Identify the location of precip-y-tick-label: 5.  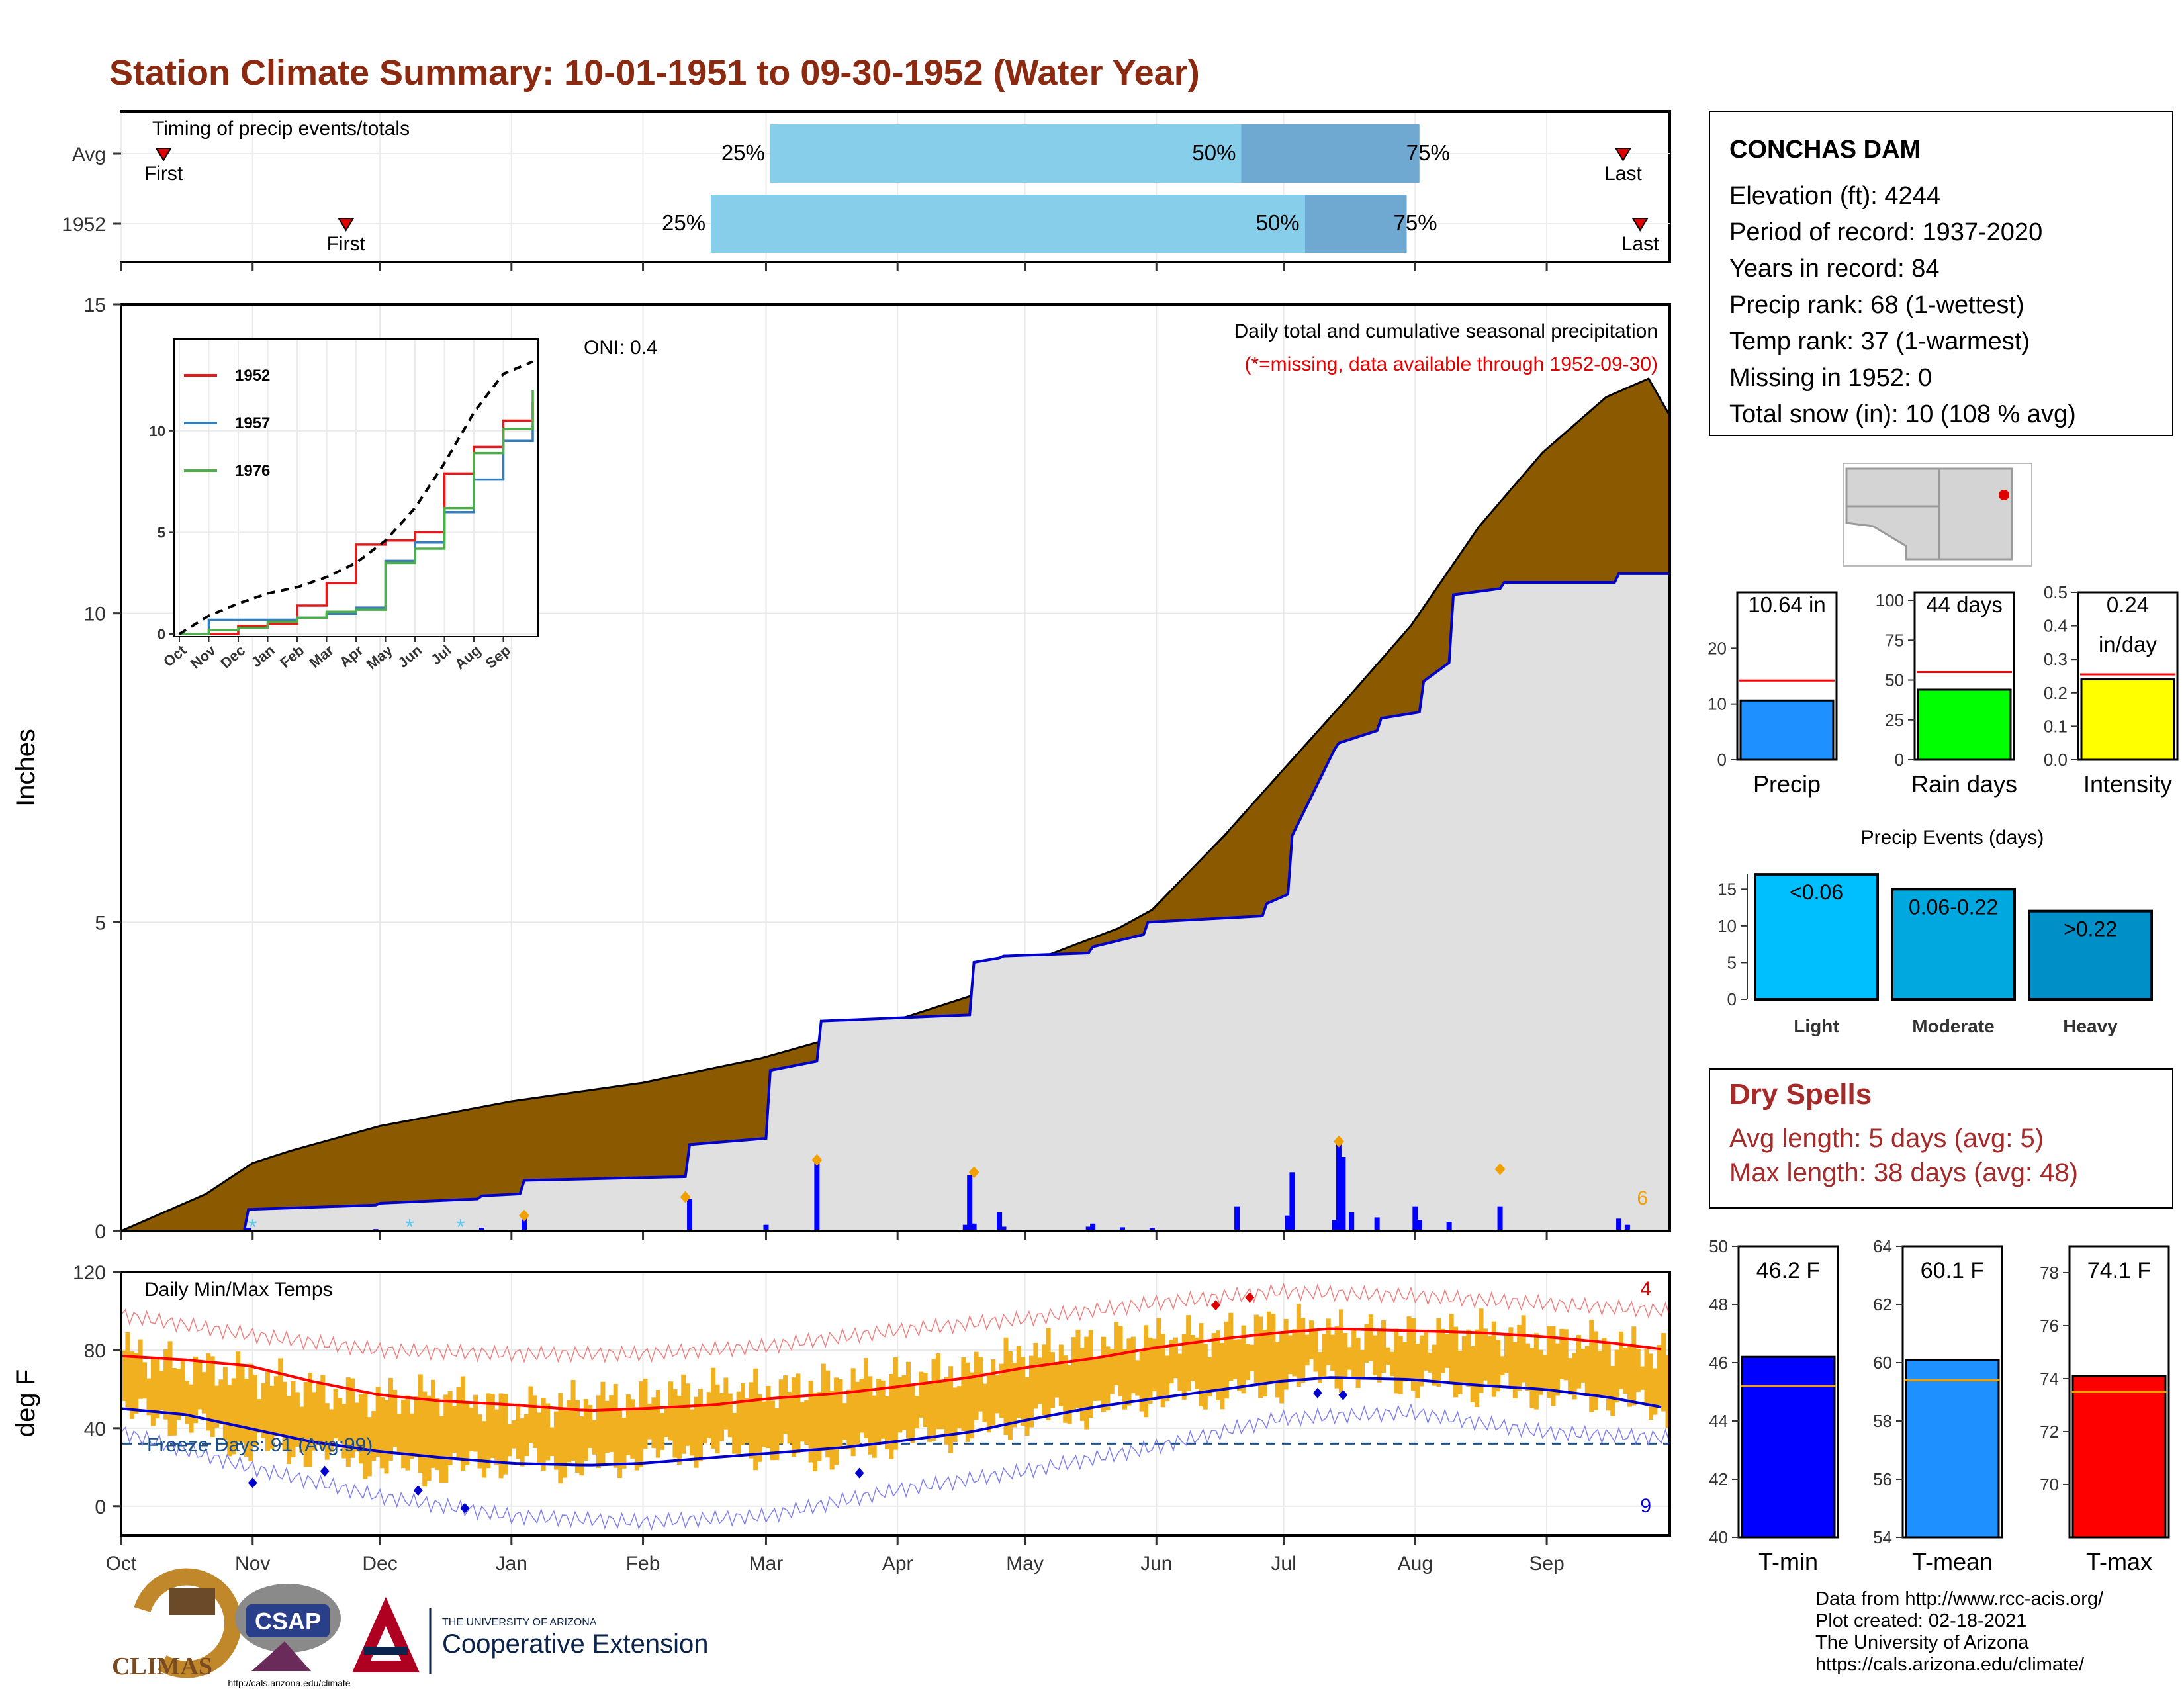
(100, 923).